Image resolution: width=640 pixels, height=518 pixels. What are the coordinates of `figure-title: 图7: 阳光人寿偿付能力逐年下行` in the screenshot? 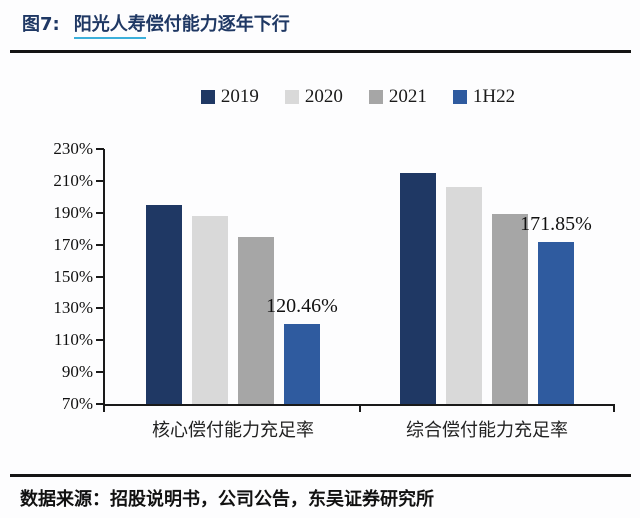 It's located at (156, 26).